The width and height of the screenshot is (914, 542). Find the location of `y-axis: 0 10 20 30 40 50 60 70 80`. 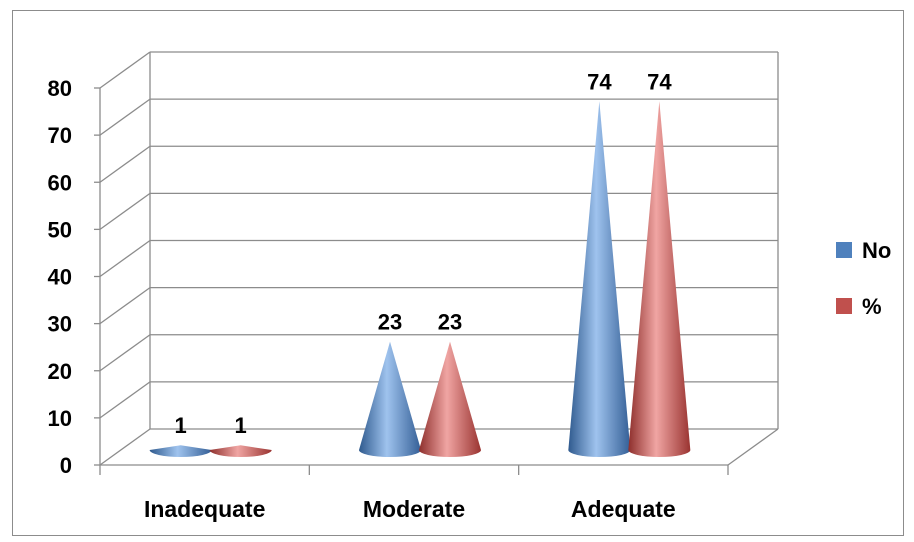

y-axis: 0 10 20 30 40 50 60 70 80 is located at coordinates (74, 277).